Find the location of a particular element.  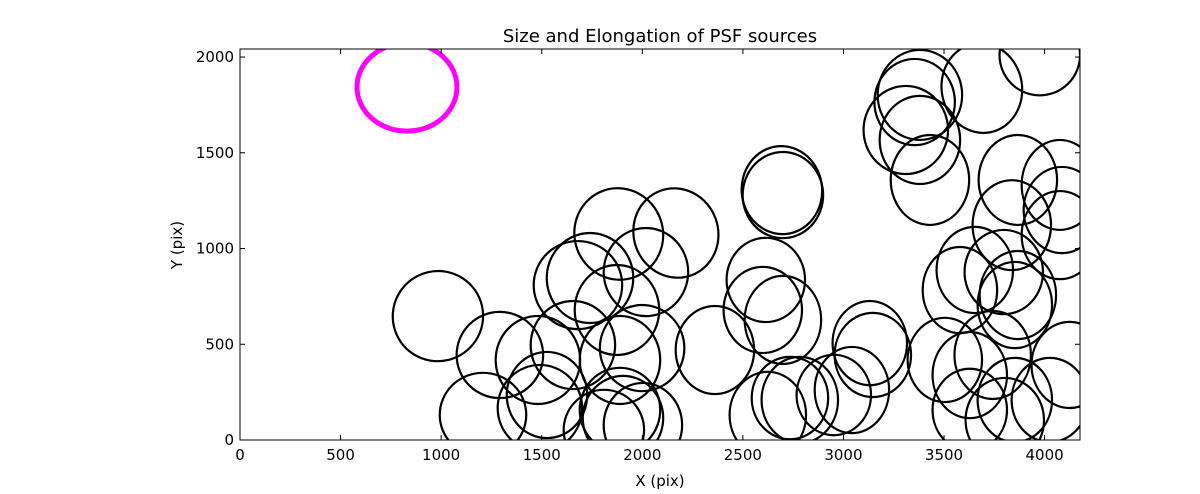

y-tick-label: 1000 is located at coordinates (215, 249).